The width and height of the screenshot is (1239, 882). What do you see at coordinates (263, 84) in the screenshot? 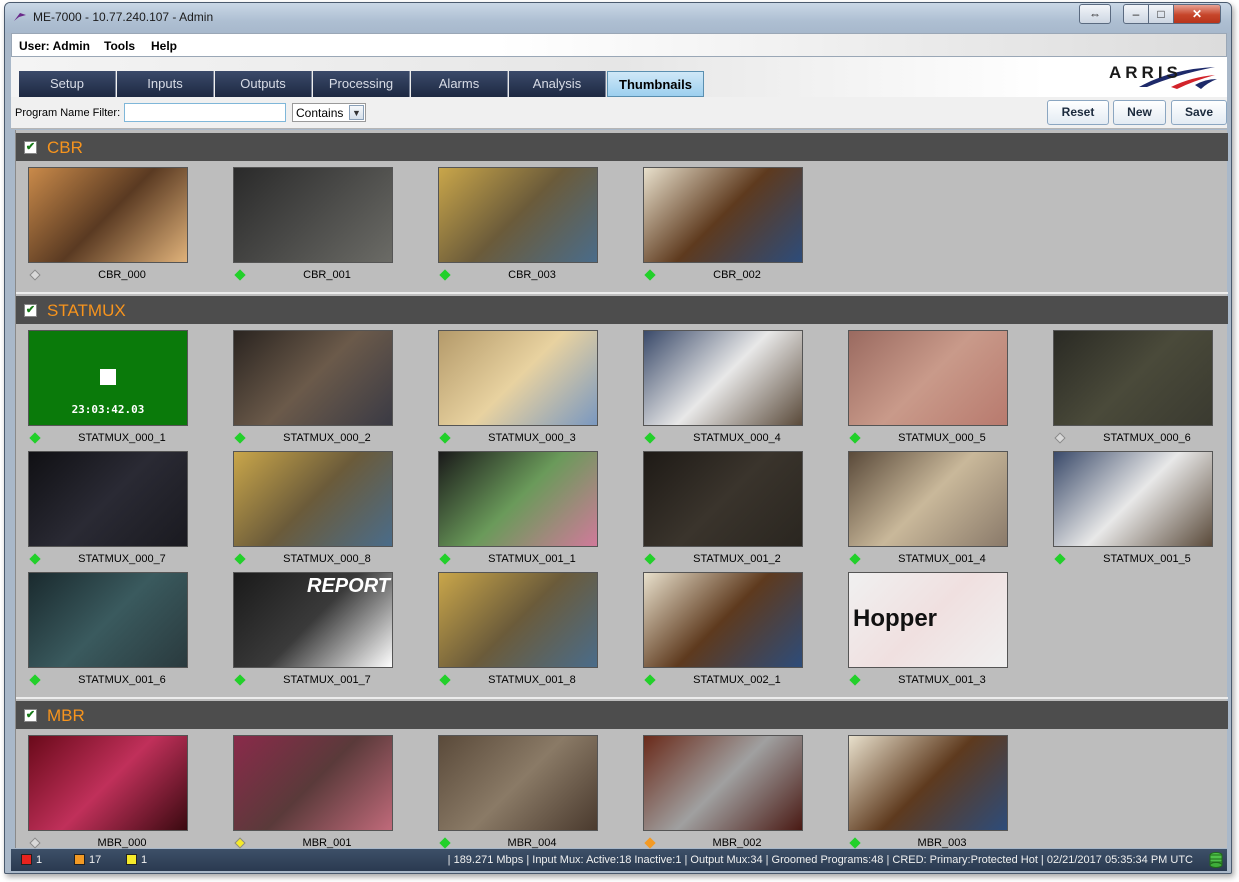
I see `tab-outputs: Outputs` at bounding box center [263, 84].